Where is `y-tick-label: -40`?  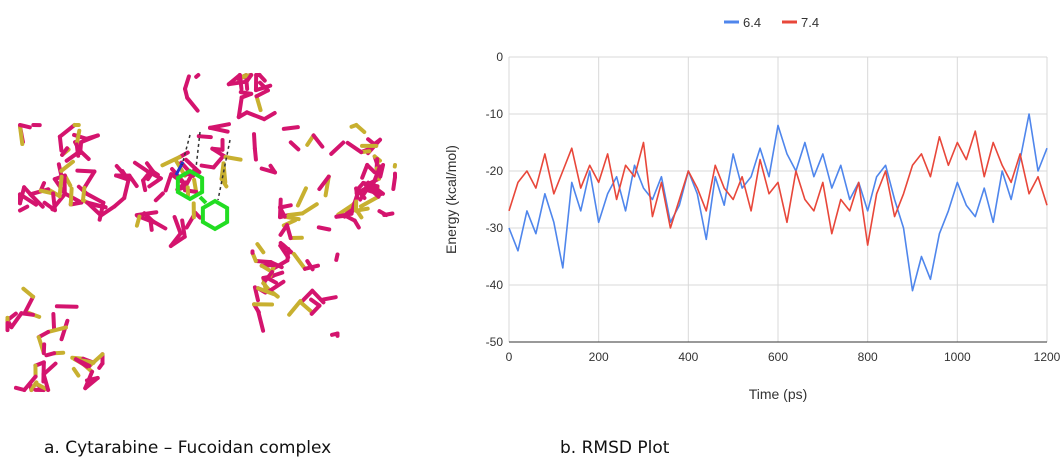 y-tick-label: -40 is located at coordinates (495, 285).